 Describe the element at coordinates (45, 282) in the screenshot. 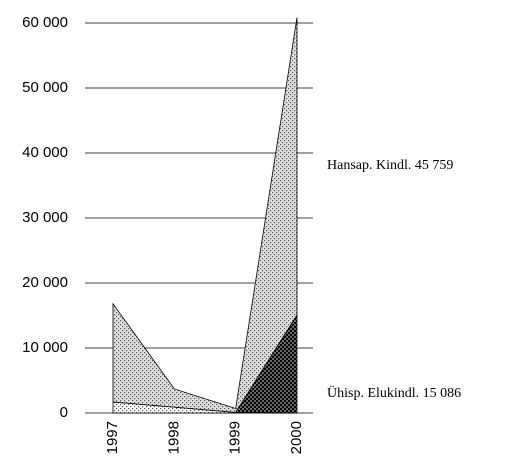

I see `y-tick-label: 20 000` at that location.